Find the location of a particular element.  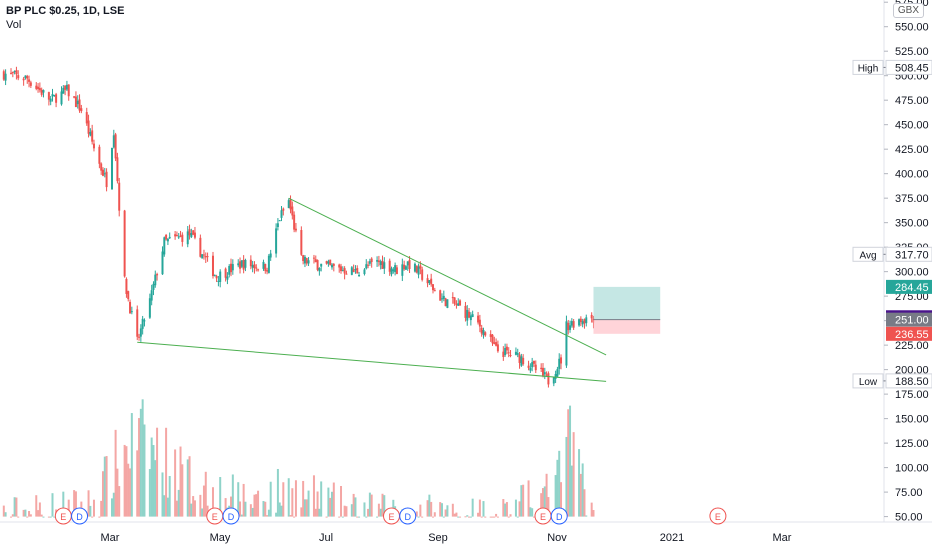

price-label-name-box is located at coordinates (868, 254).